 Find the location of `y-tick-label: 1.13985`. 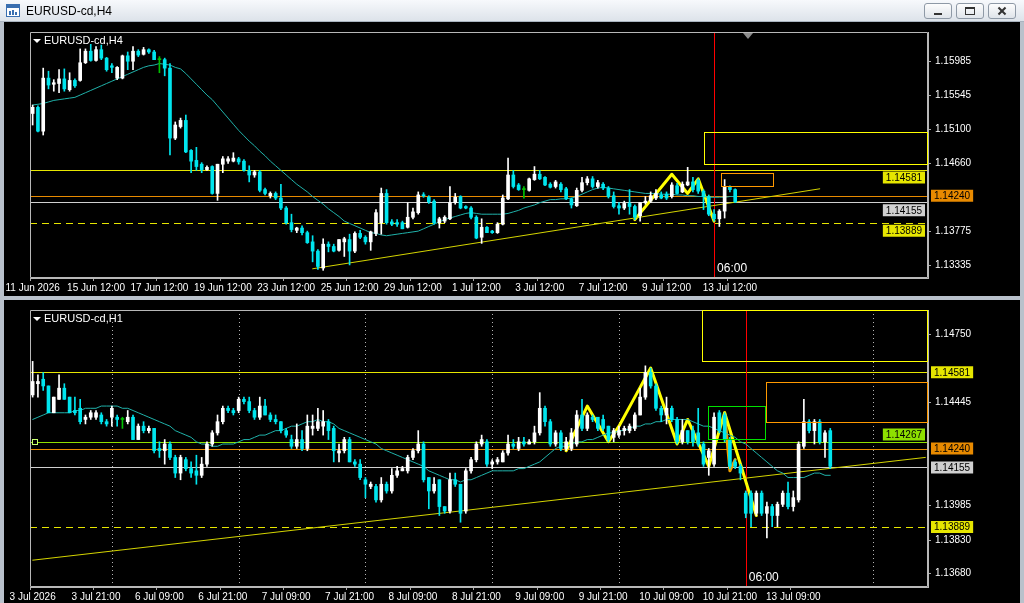

y-tick-label: 1.13985 is located at coordinates (953, 505).